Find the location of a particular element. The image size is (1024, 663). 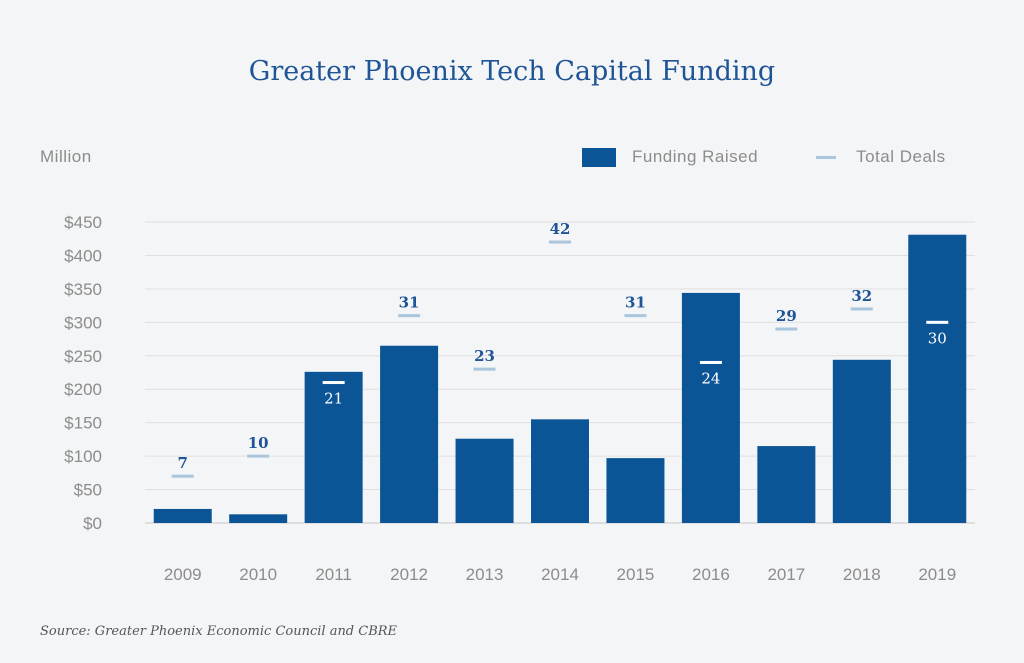

y-tick-label: $400 is located at coordinates (83, 255).